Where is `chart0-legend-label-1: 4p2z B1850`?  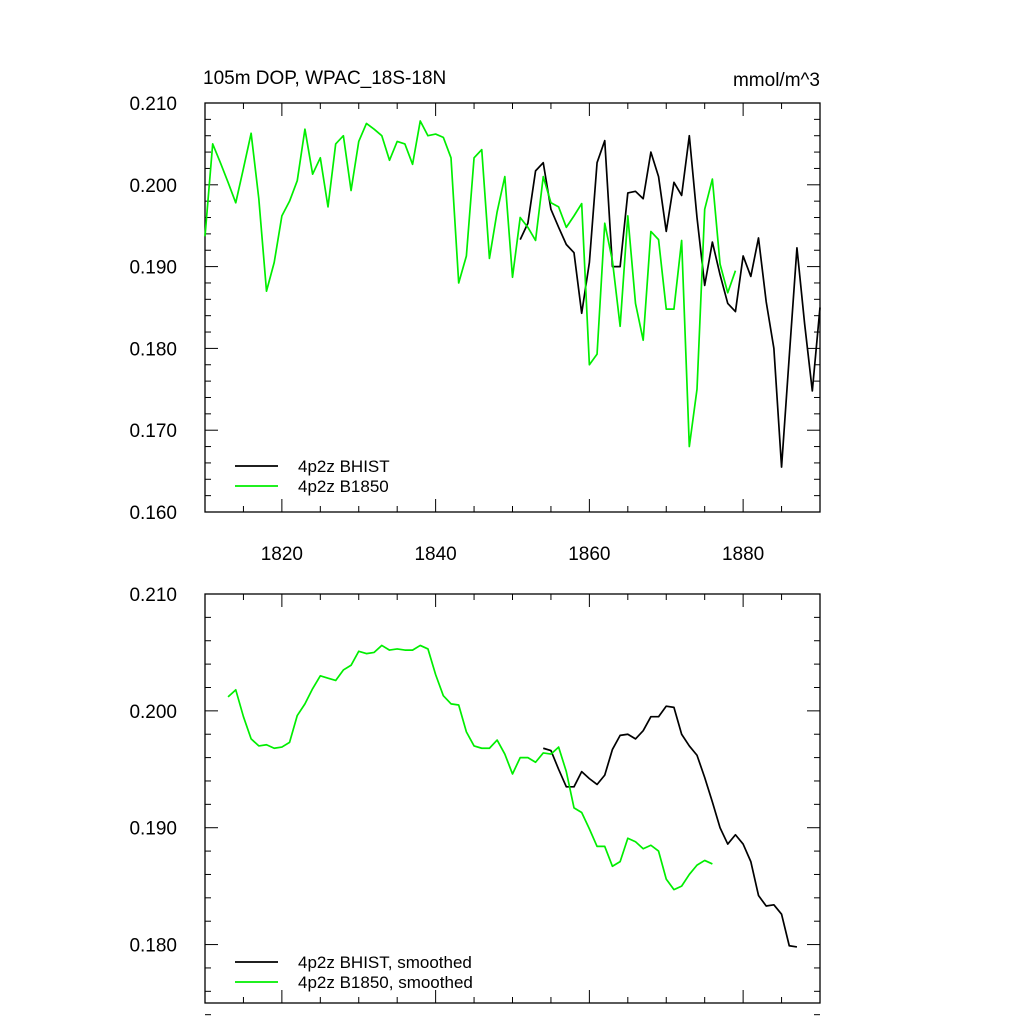 chart0-legend-label-1: 4p2z B1850 is located at coordinates (343, 486).